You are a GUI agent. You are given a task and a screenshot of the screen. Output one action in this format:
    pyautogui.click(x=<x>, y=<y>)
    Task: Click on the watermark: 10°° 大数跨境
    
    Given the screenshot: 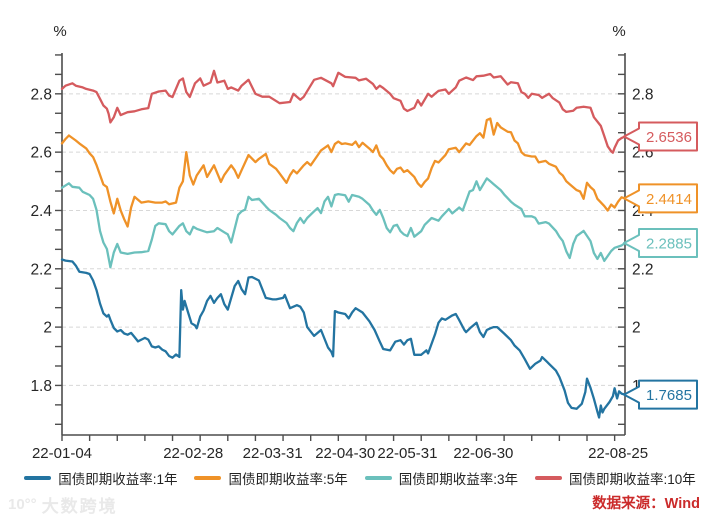 What is the action you would take?
    pyautogui.click(x=63, y=504)
    